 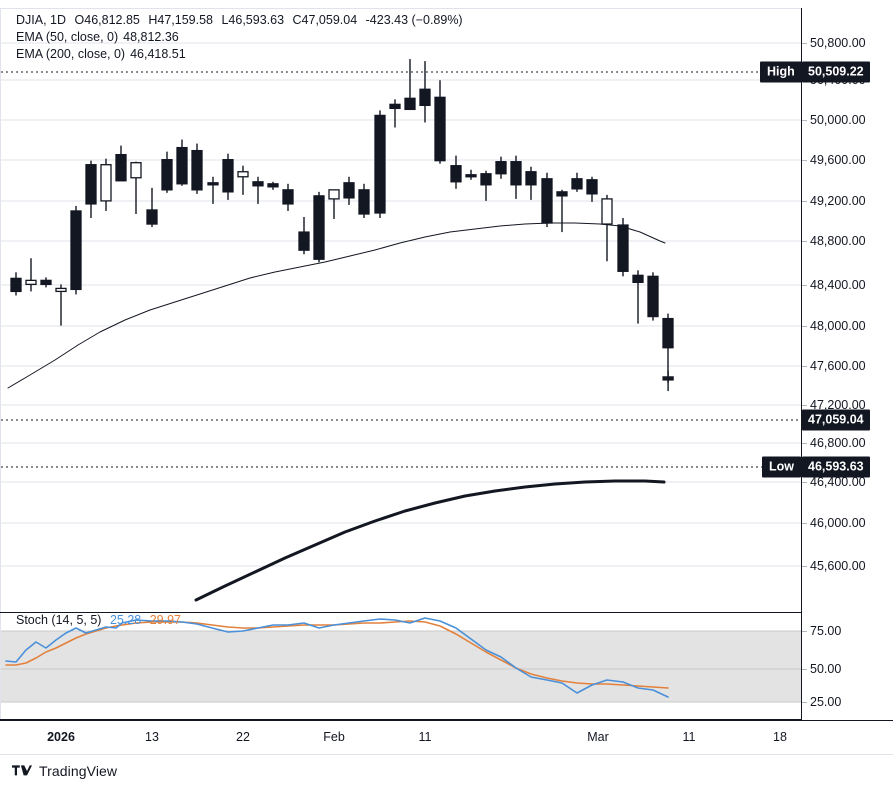 I want to click on panel-separator-top, so click(x=400, y=612).